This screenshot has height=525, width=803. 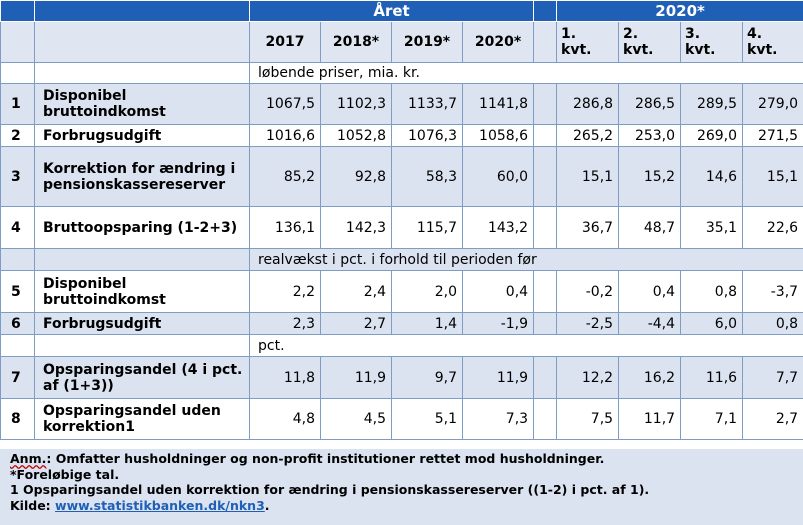 What do you see at coordinates (427, 42) in the screenshot?
I see `col-2019: 2019*` at bounding box center [427, 42].